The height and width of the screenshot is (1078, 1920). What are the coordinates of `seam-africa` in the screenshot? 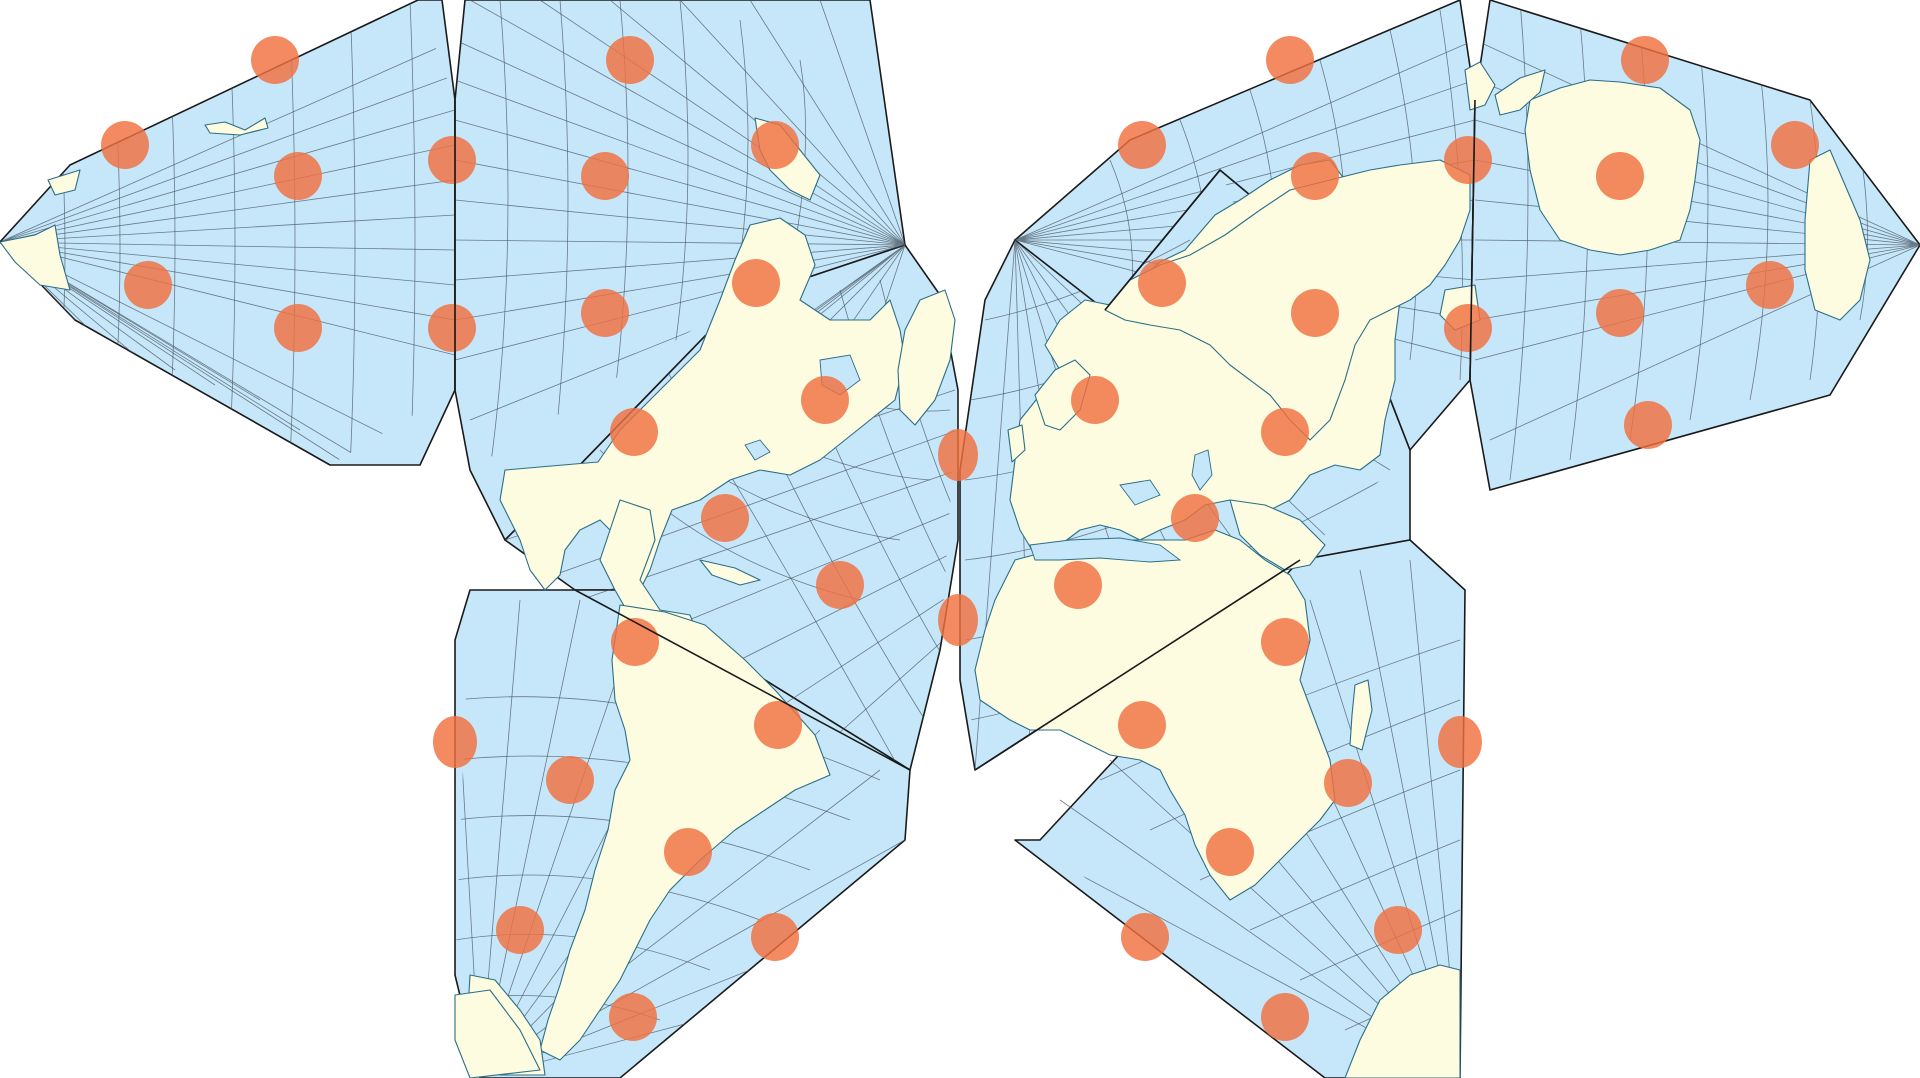 It's located at (1137, 665).